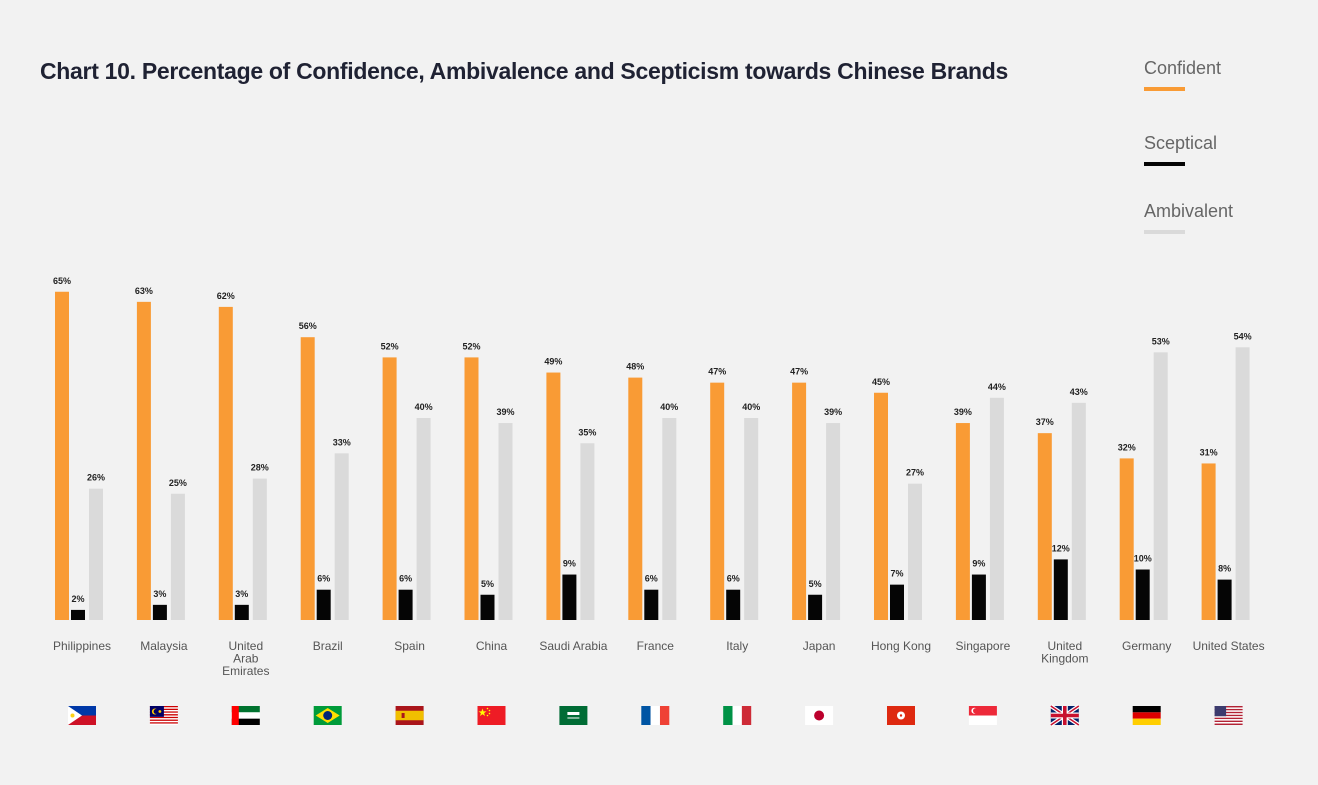 The image size is (1318, 785). Describe the element at coordinates (569, 597) in the screenshot. I see `bar-sceptical-saudi-arabia` at that location.